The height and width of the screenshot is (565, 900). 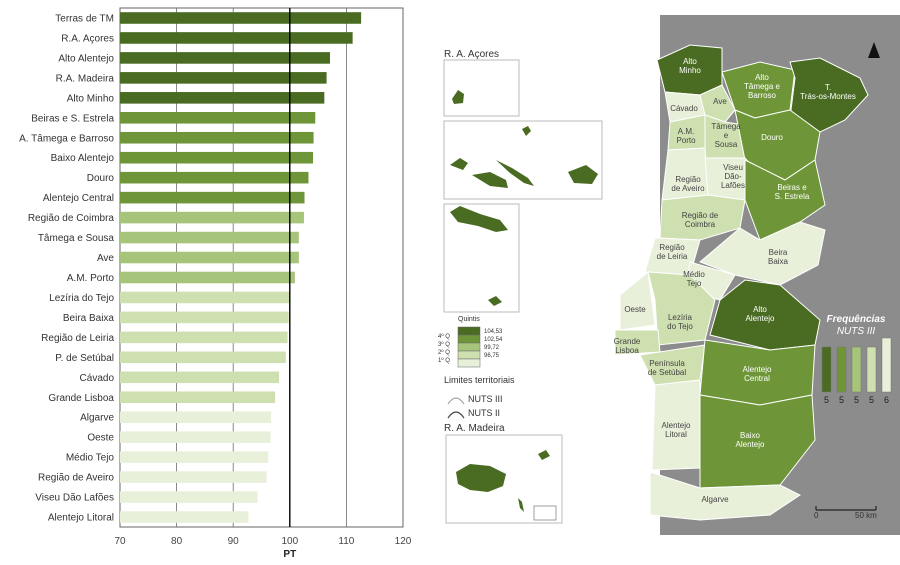 I want to click on label-am-porto: A.M. Porto, so click(x=686, y=136).